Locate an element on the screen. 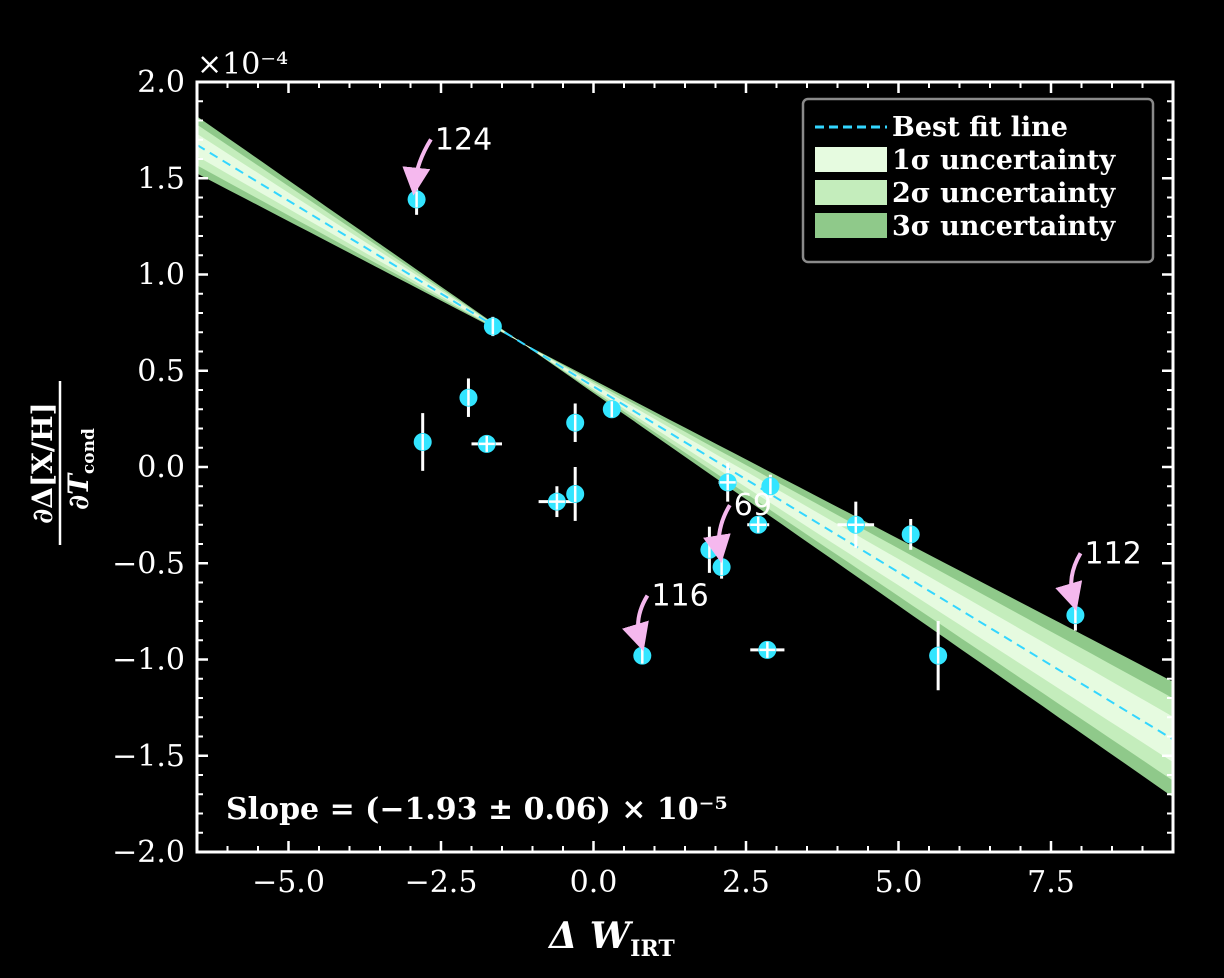  legend-label-1sigma: 1σ uncertainty is located at coordinates (1004, 160).